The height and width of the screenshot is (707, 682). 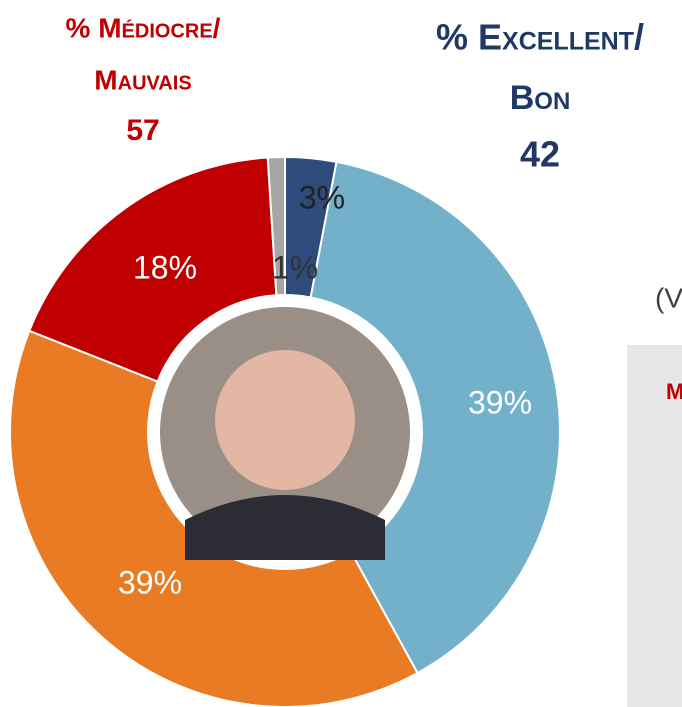 I want to click on left-header-line: % Médiocre/, so click(x=143, y=27).